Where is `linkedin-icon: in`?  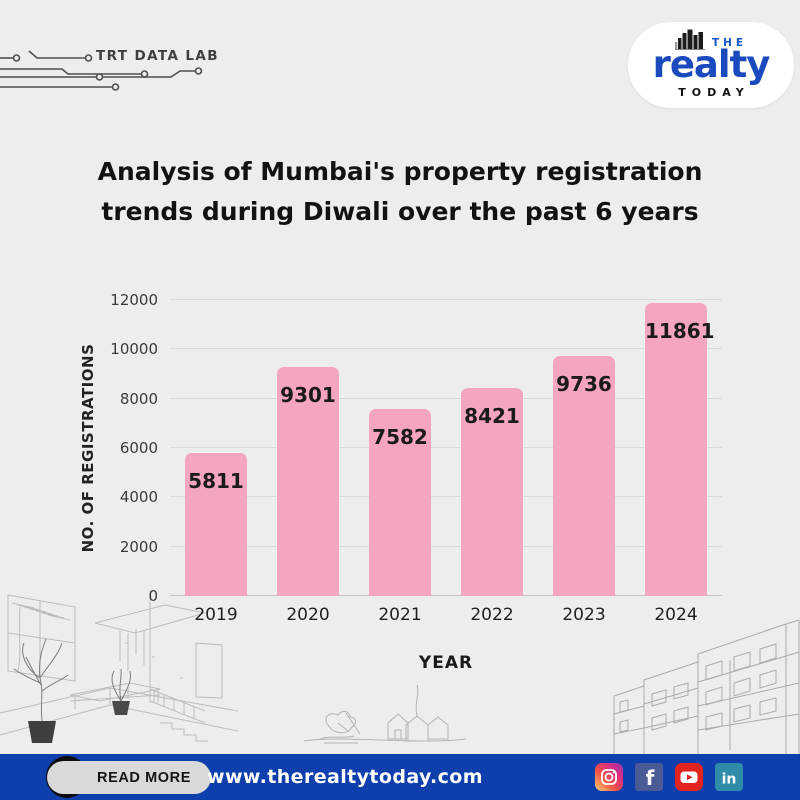
linkedin-icon: in is located at coordinates (729, 777).